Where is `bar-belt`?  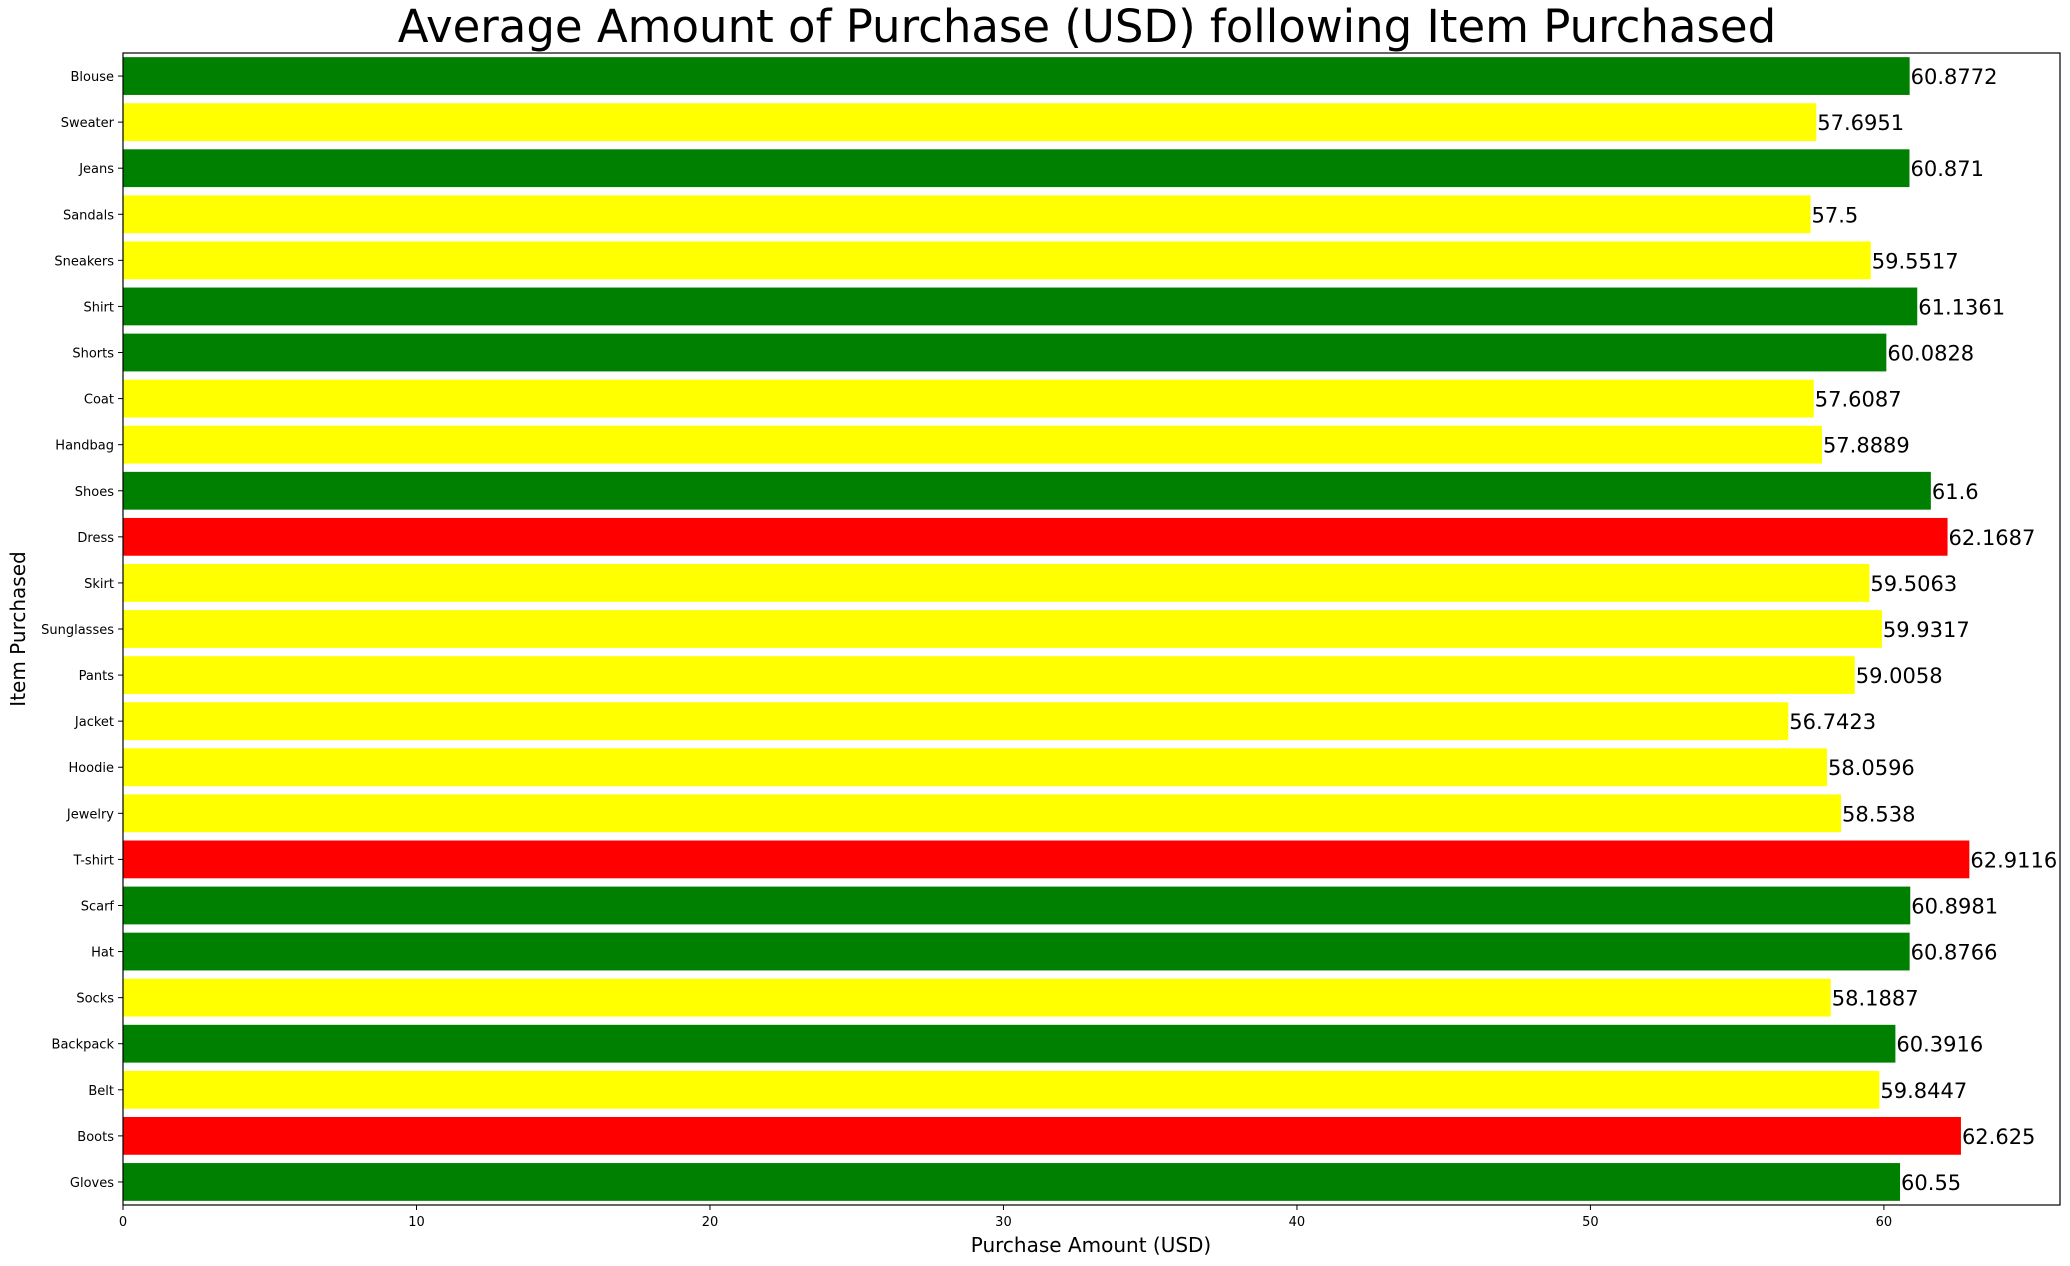
bar-belt is located at coordinates (1001, 1089).